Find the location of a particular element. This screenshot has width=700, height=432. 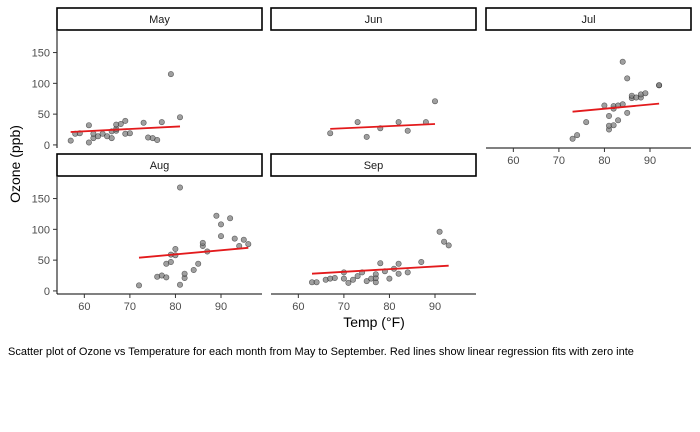

facet-strip-label: May is located at coordinates (159, 20).